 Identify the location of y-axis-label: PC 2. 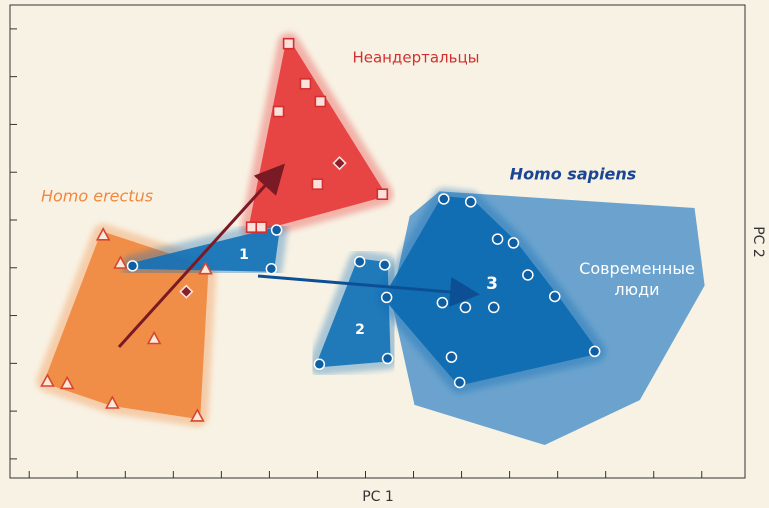
(758, 242).